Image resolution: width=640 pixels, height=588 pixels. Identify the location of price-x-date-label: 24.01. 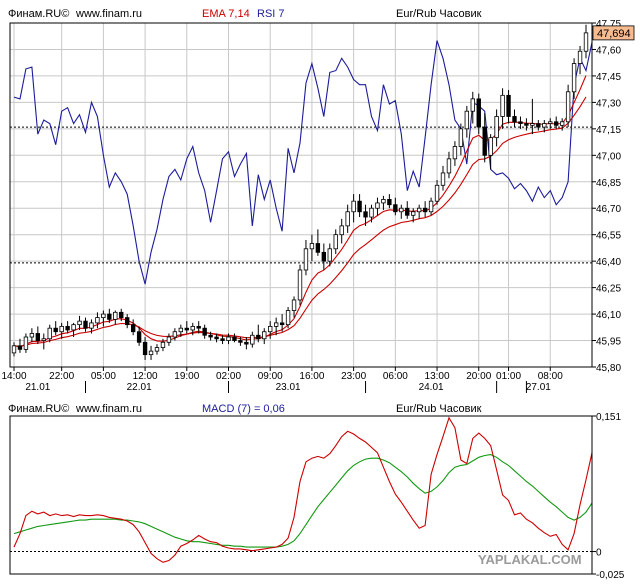
(431, 387).